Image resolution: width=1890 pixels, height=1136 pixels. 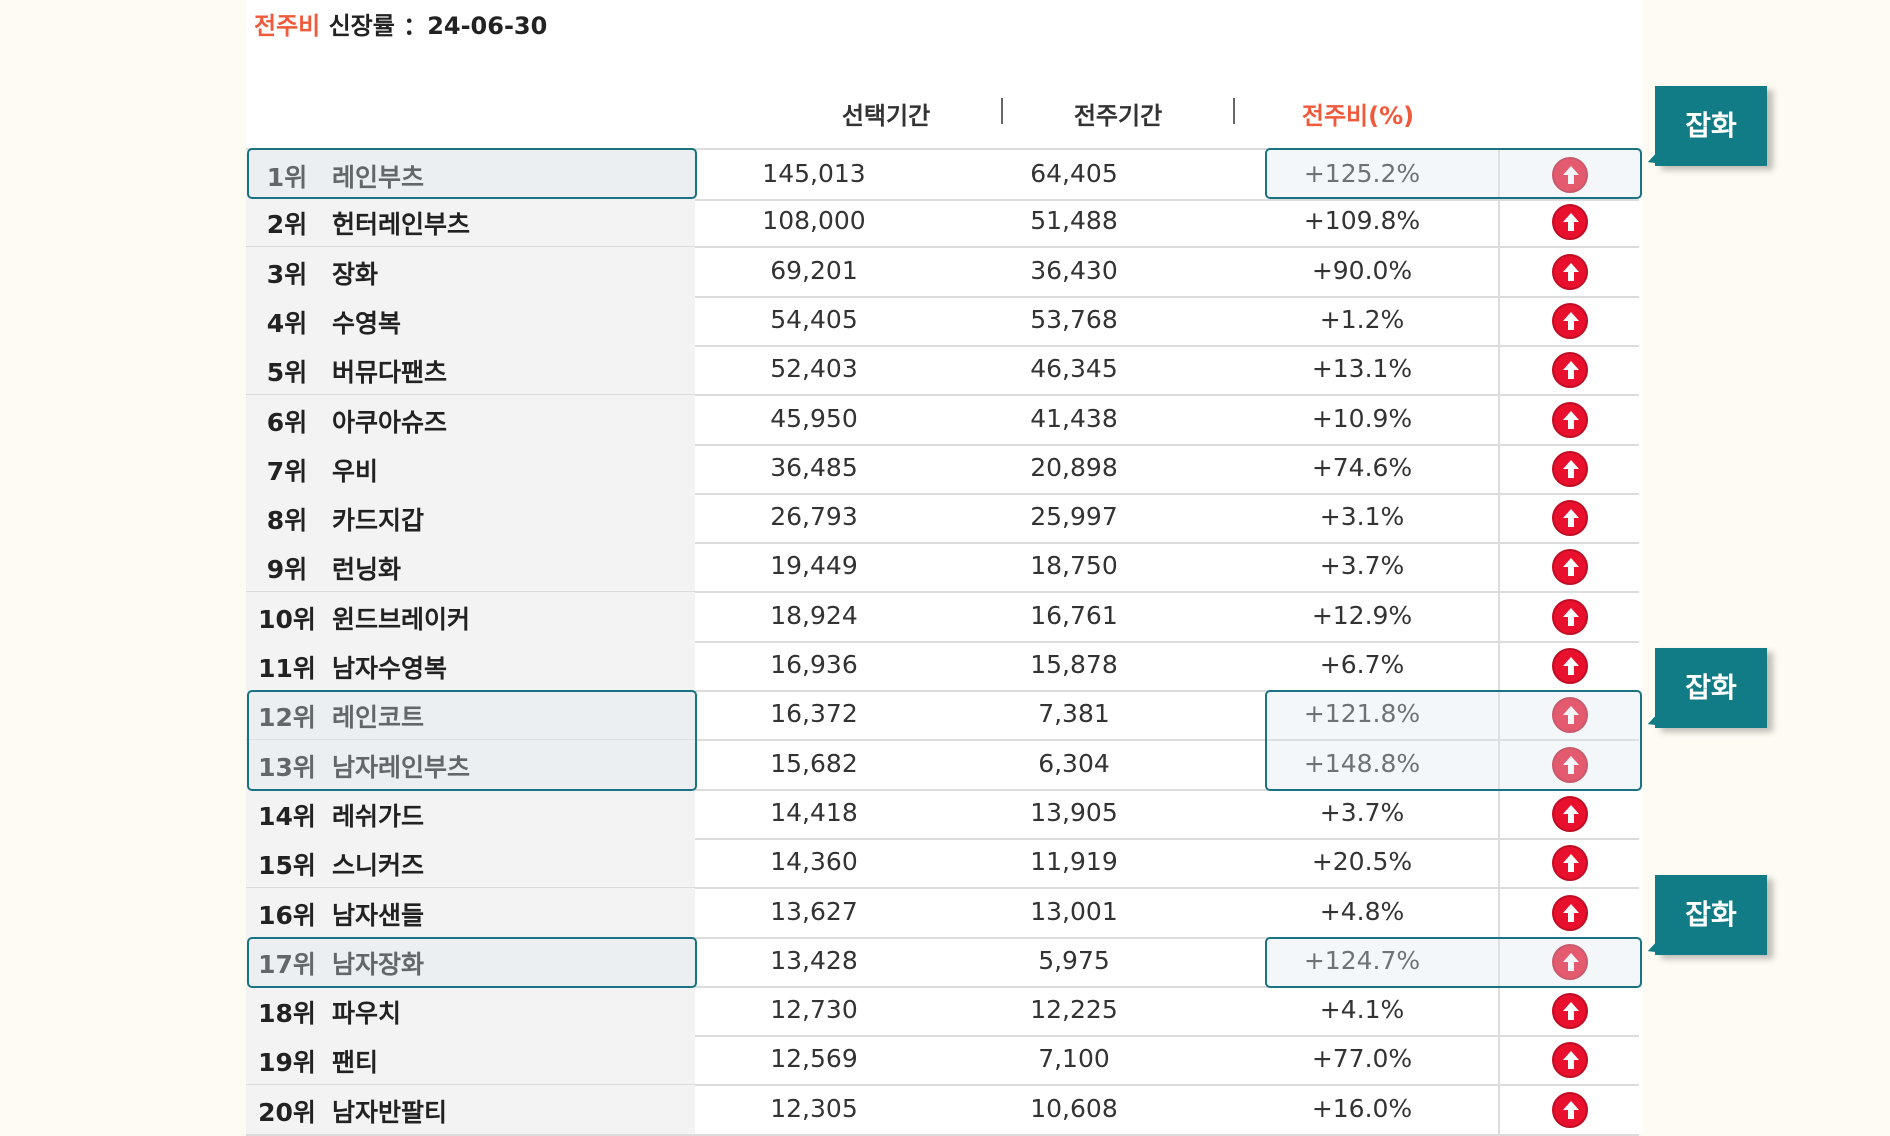 I want to click on table-row: 15위 스니커즈 14,360 11,919 +20.5%, so click(x=942, y=864).